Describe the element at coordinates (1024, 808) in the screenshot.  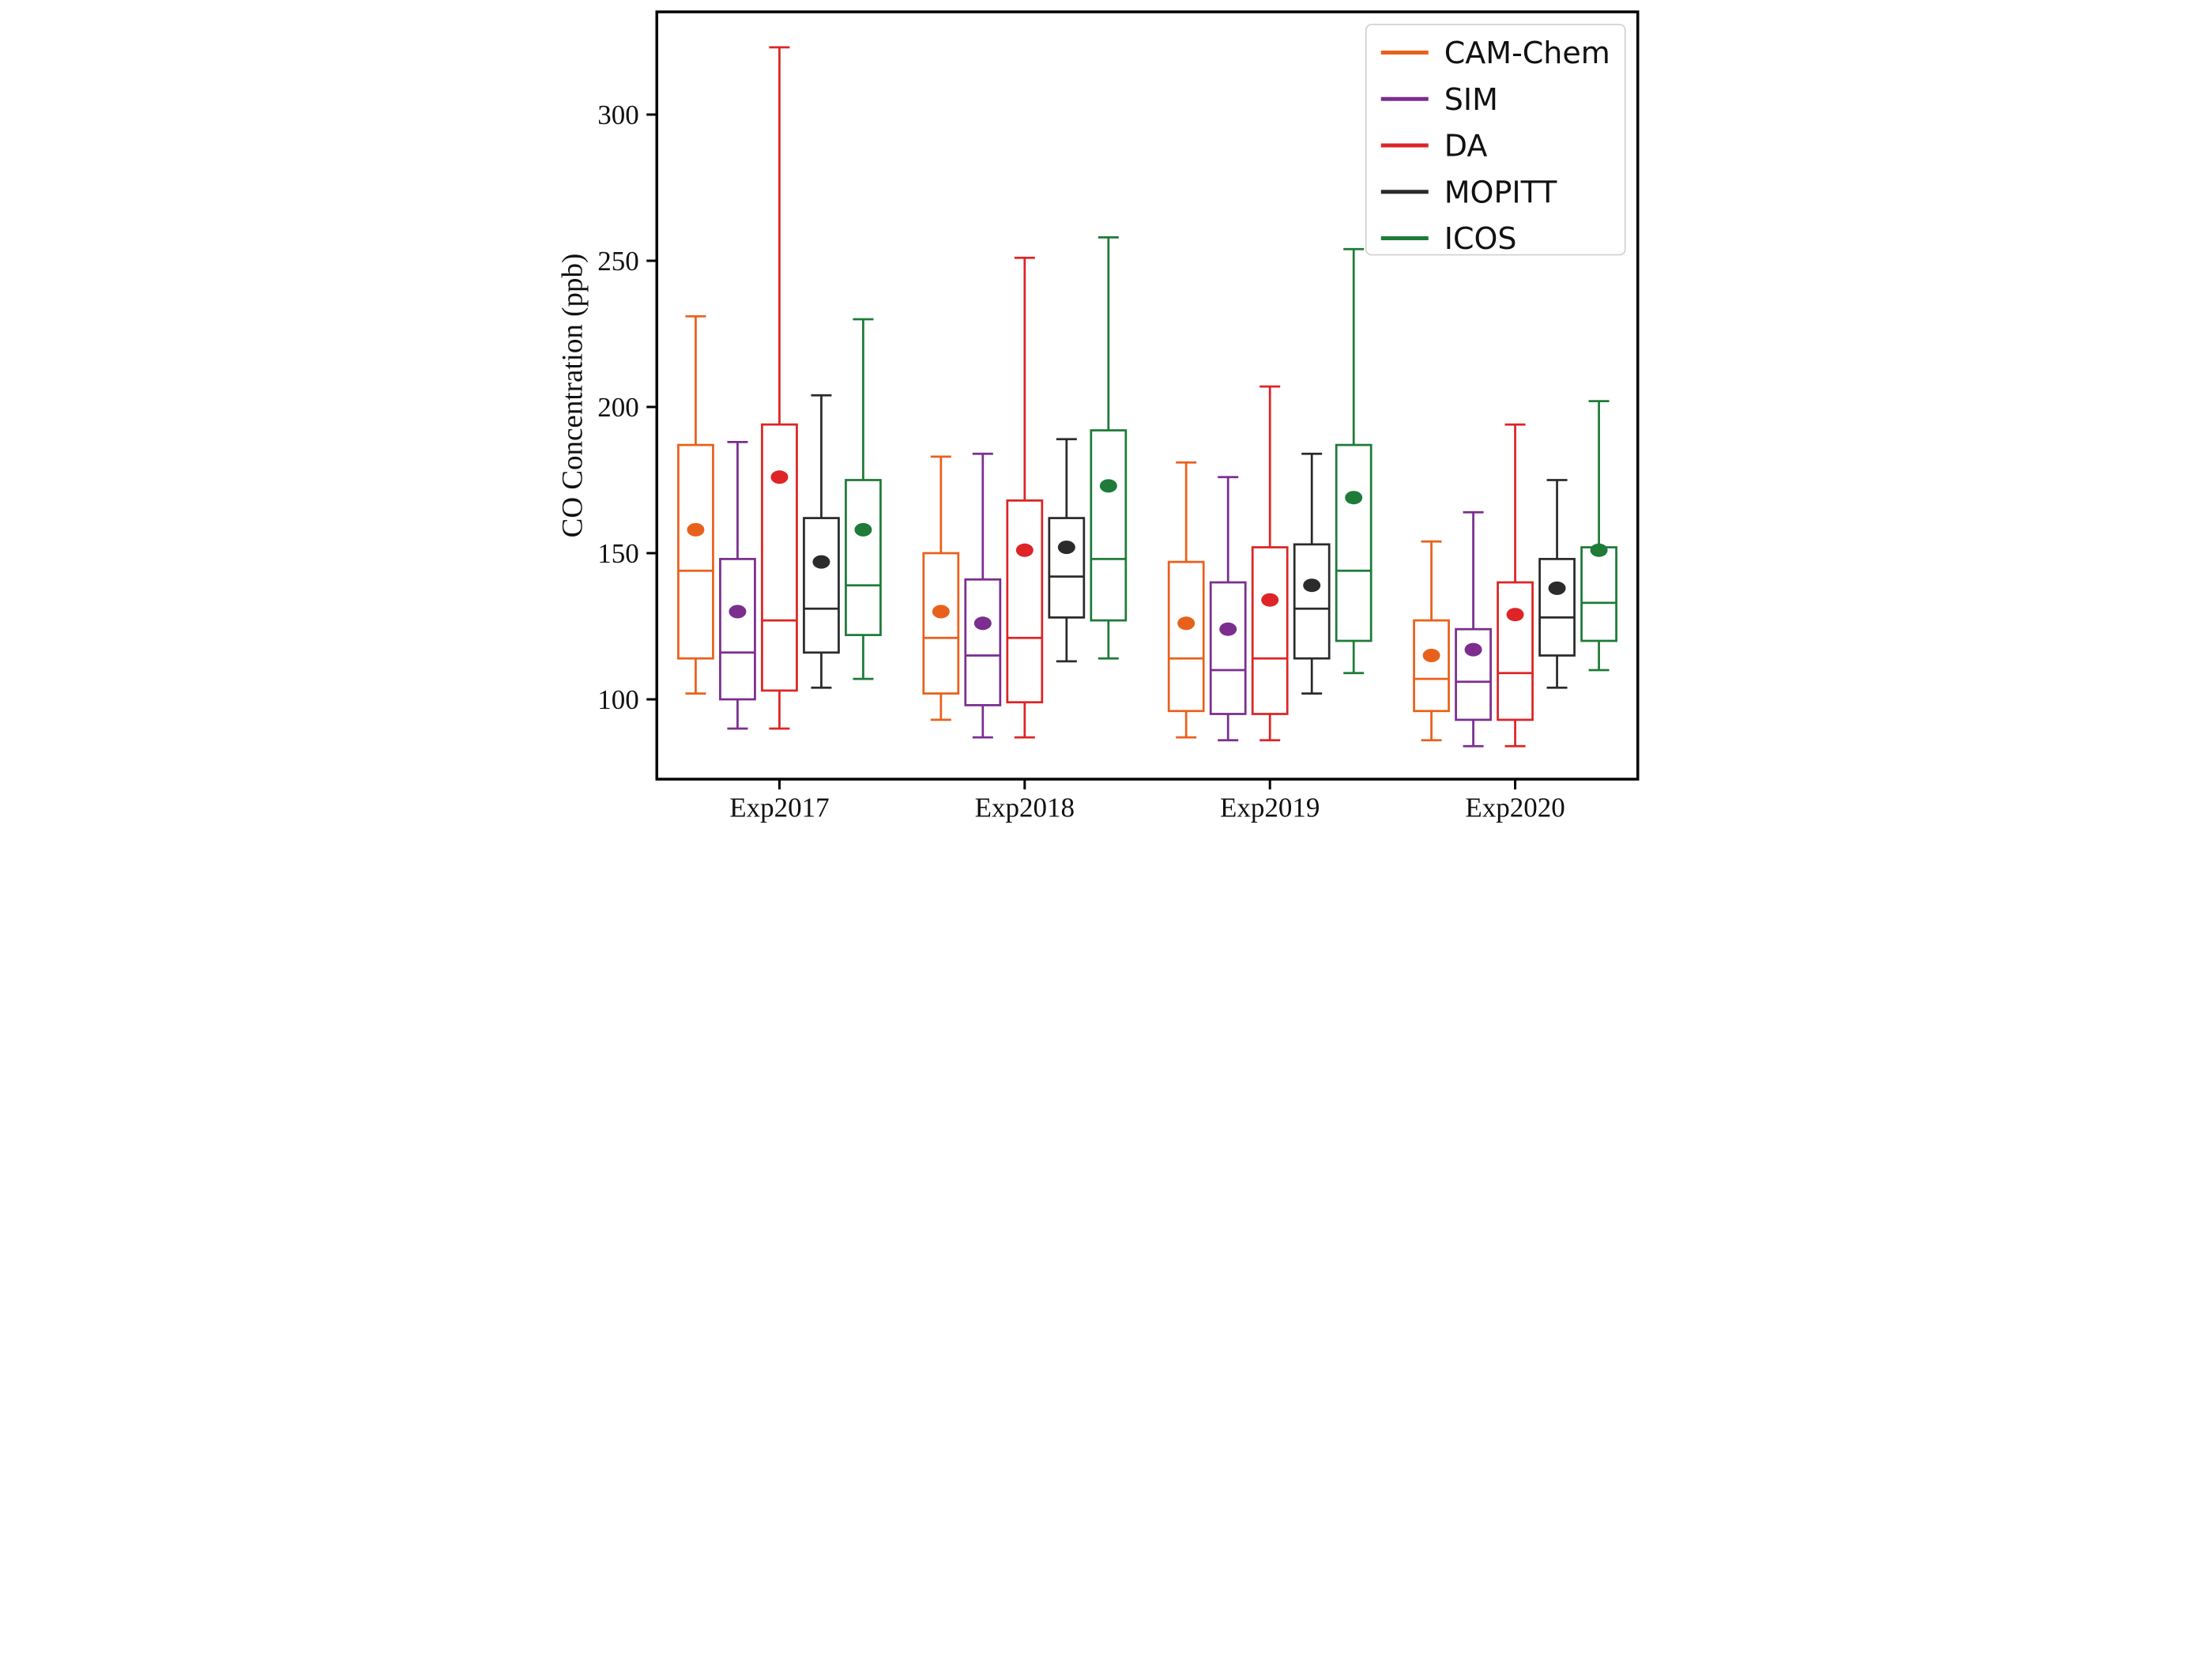
I see `x-tick-label: Exp2018` at that location.